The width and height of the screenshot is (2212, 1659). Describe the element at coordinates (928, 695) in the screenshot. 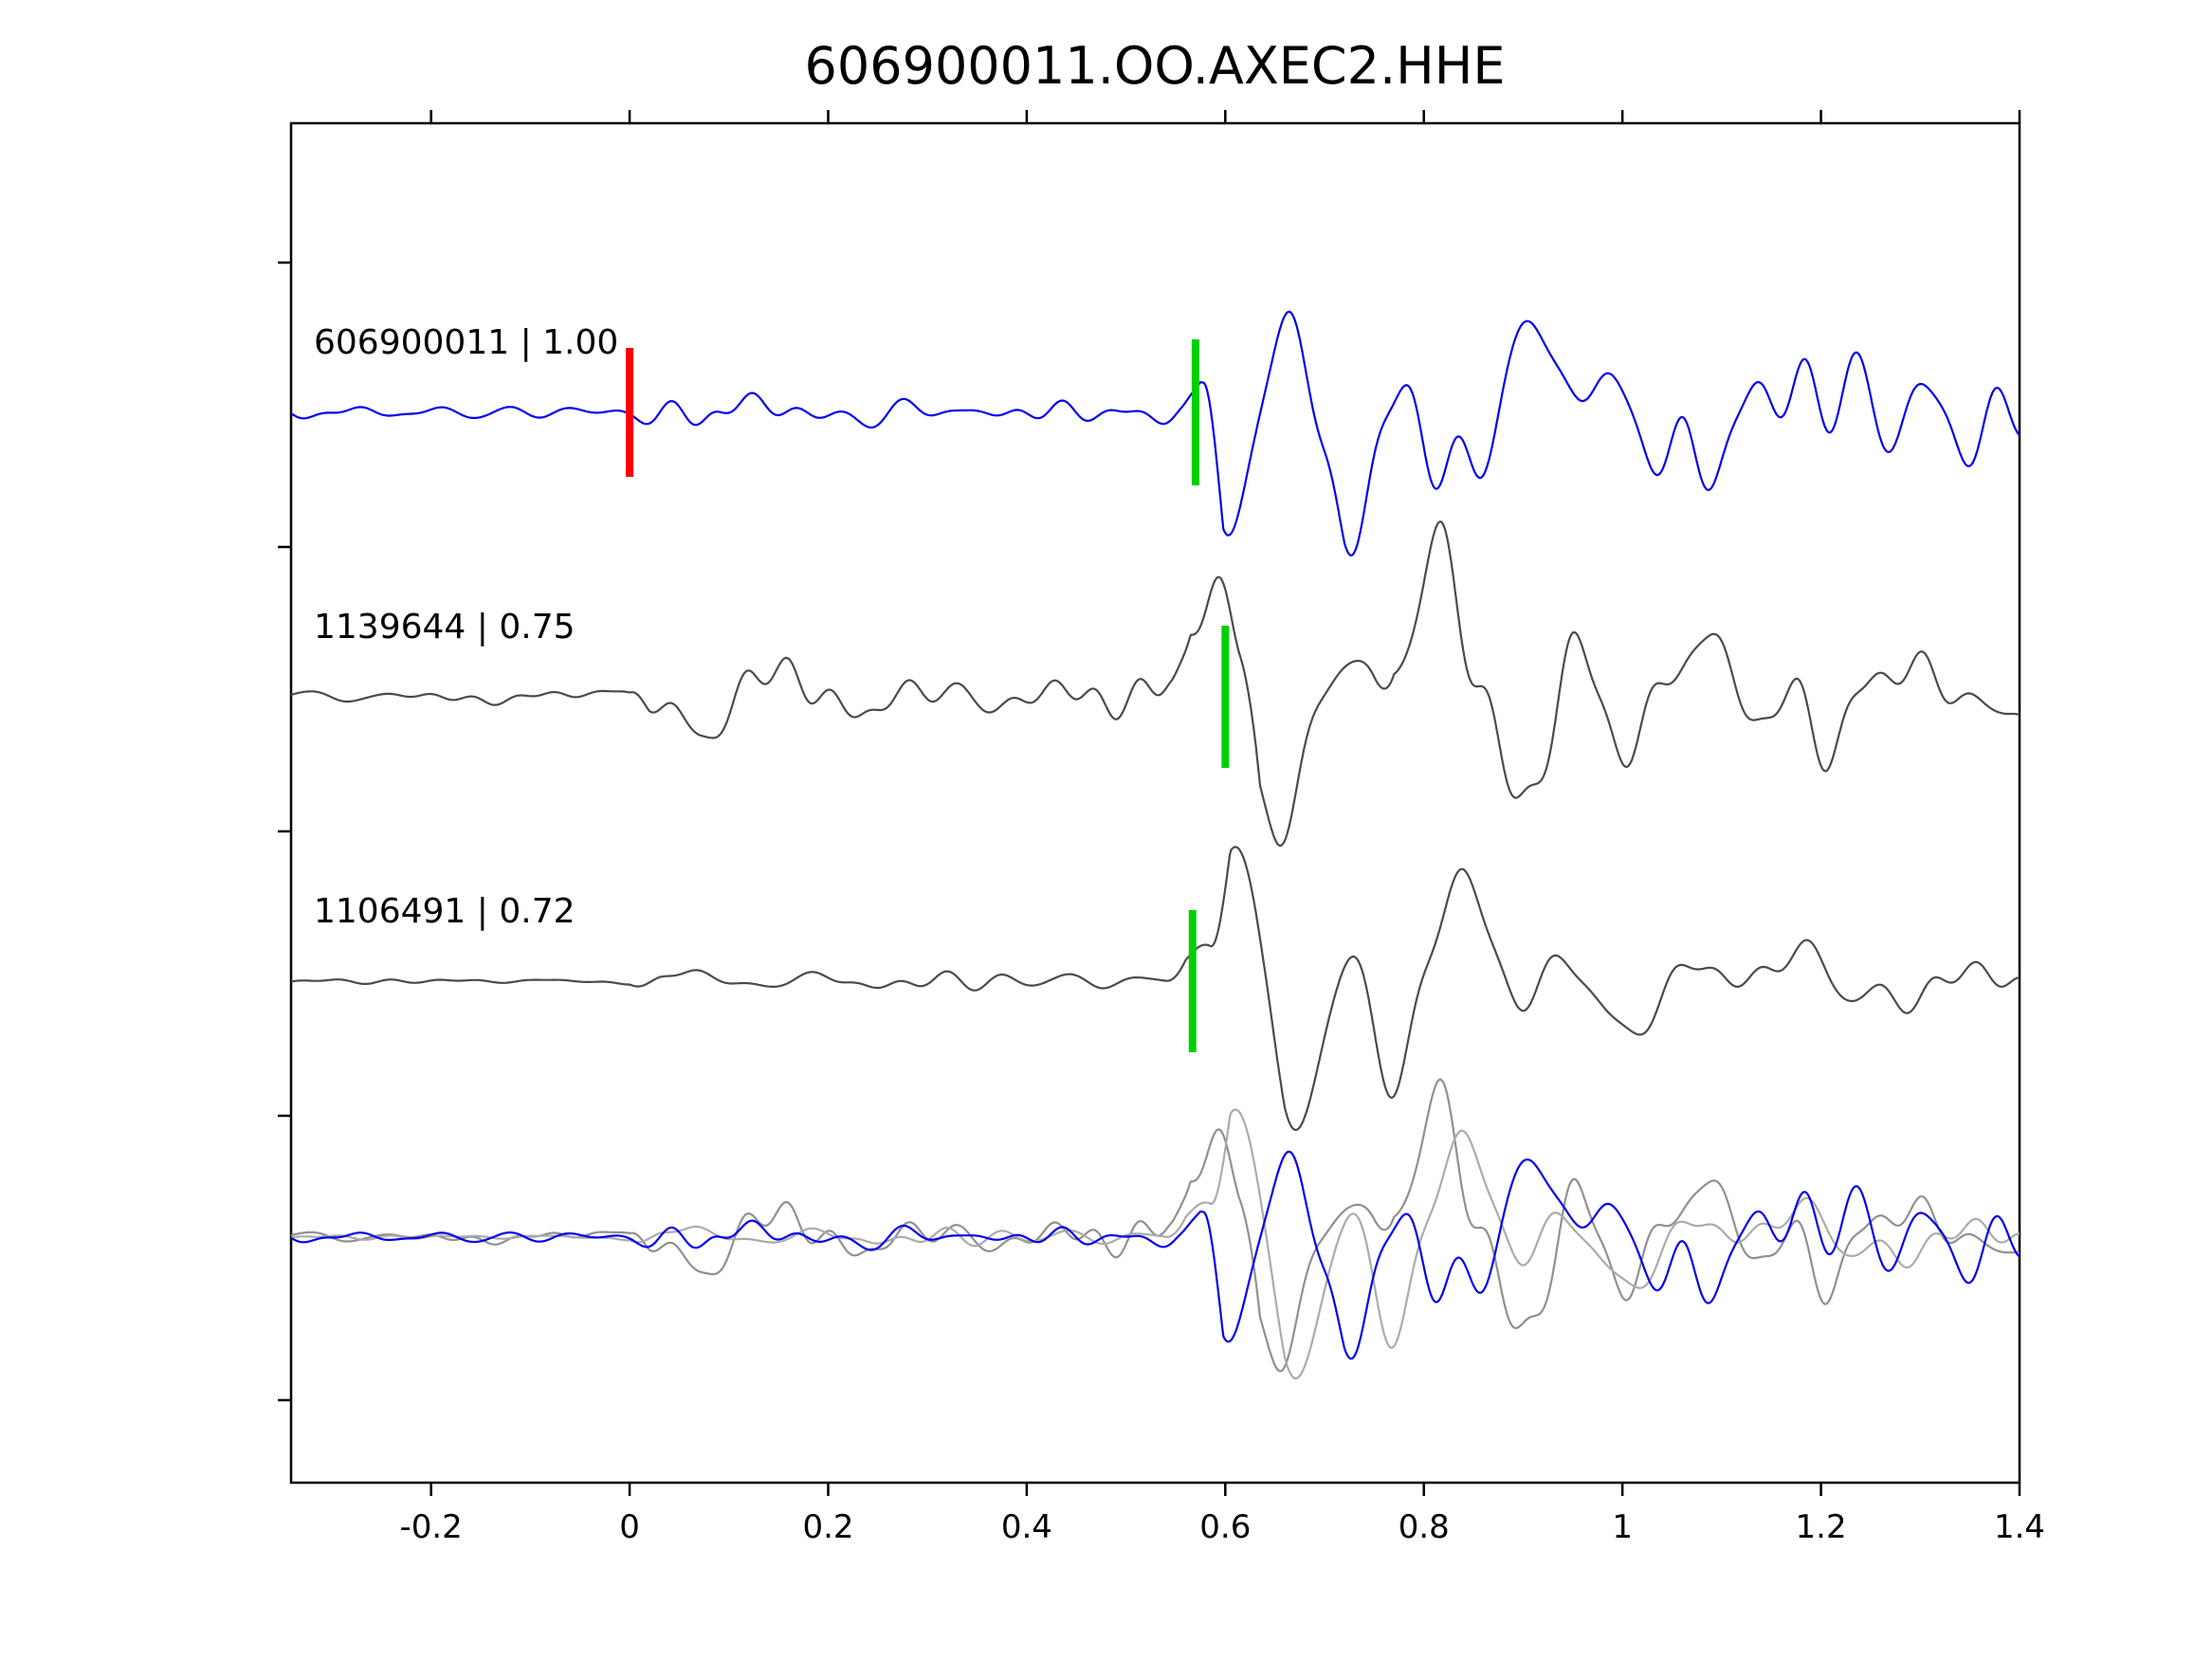

I see `pick-layer` at that location.